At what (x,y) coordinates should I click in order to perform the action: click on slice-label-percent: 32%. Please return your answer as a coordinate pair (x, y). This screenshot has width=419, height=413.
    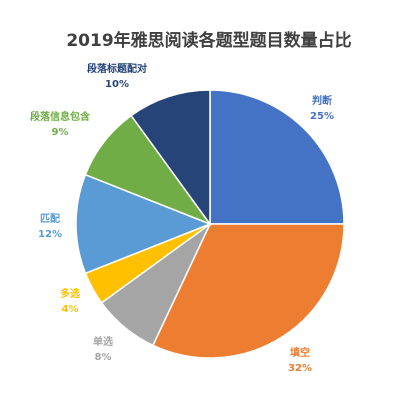
    Looking at the image, I should click on (300, 368).